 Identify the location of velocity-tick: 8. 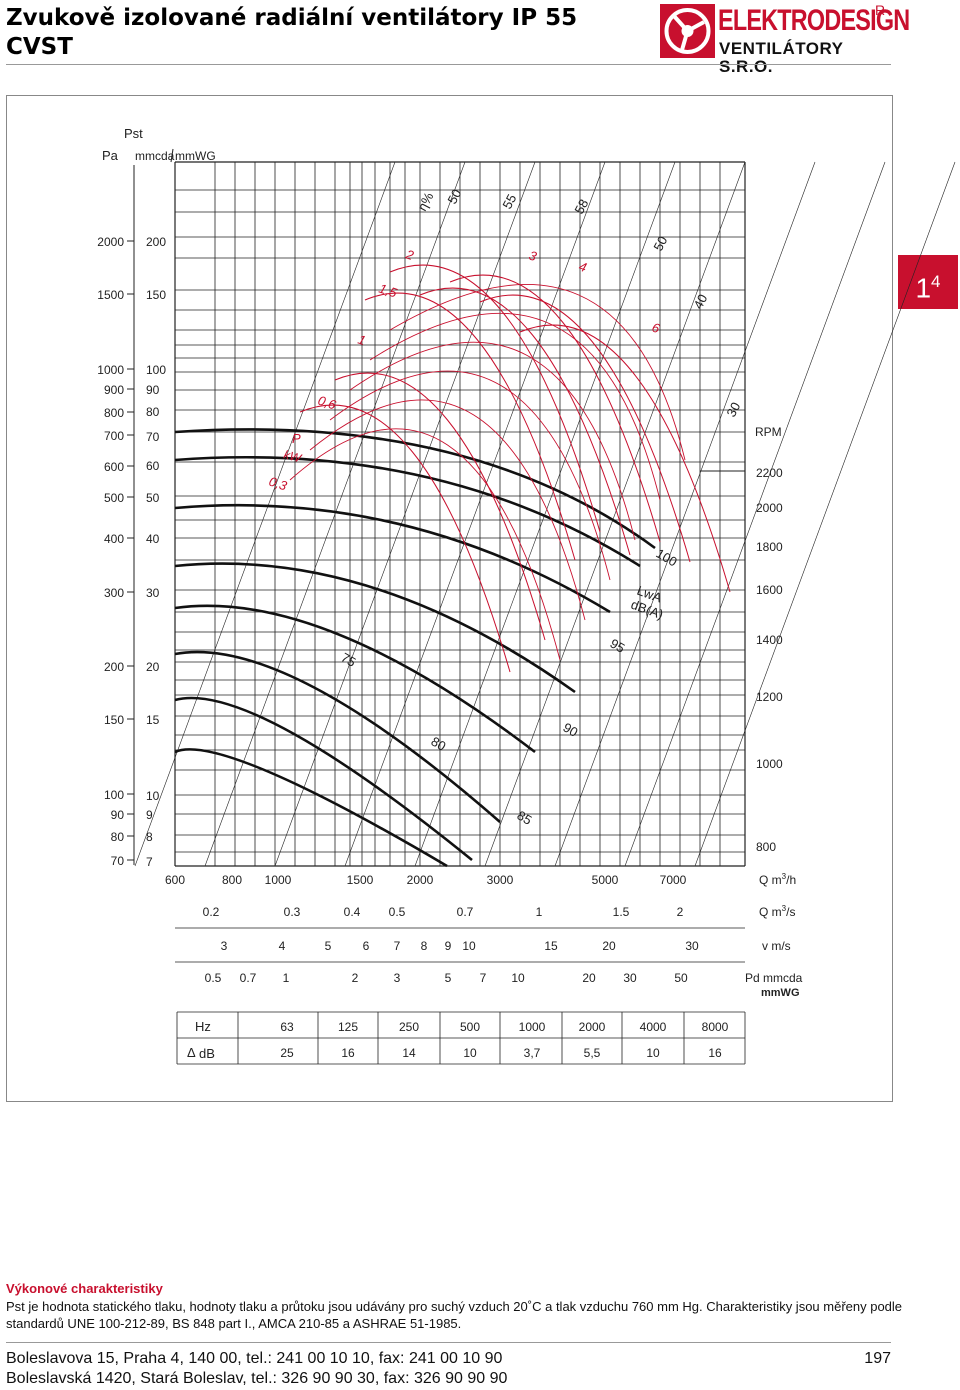
(424, 946).